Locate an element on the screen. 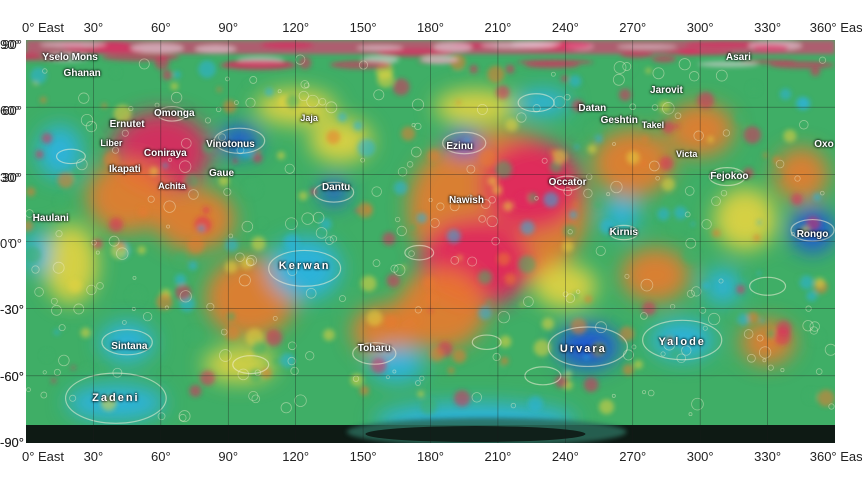 The width and height of the screenshot is (862, 485). feature-label-urvara: Urvara is located at coordinates (583, 348).